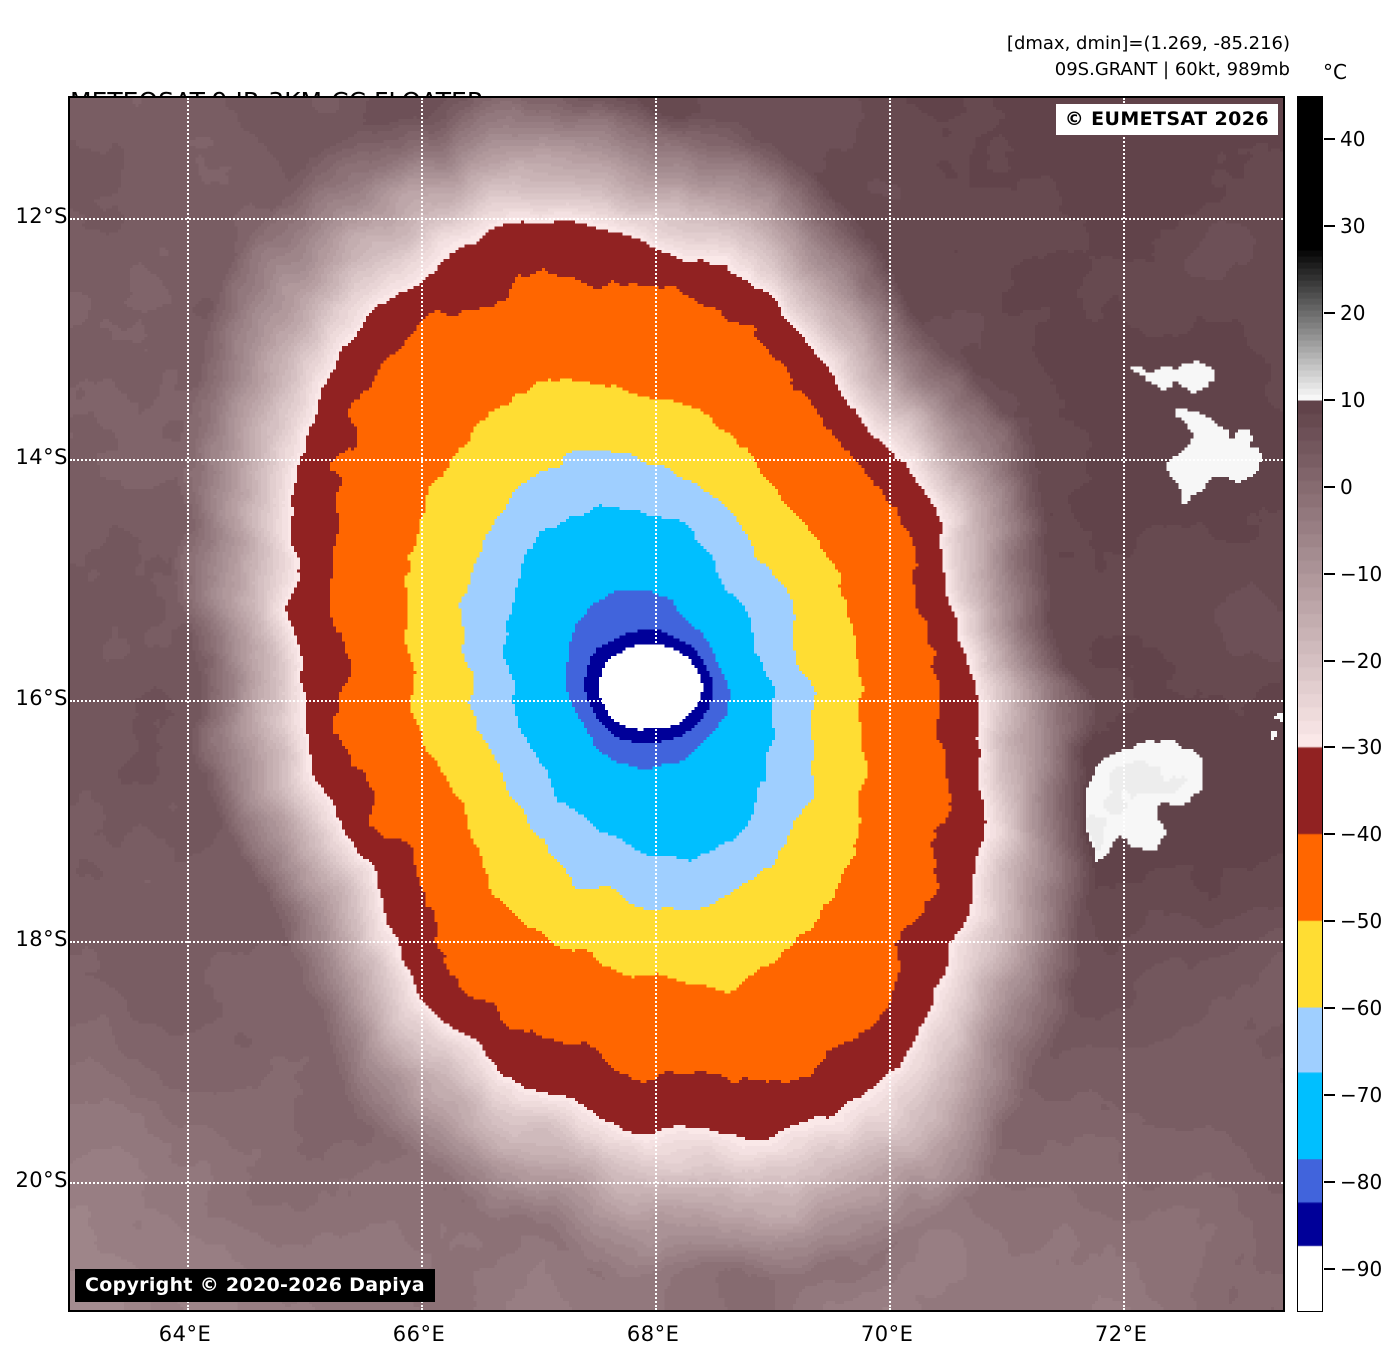 Image resolution: width=1388 pixels, height=1359 pixels. I want to click on colorbar-tick-label: 0, so click(1346, 486).